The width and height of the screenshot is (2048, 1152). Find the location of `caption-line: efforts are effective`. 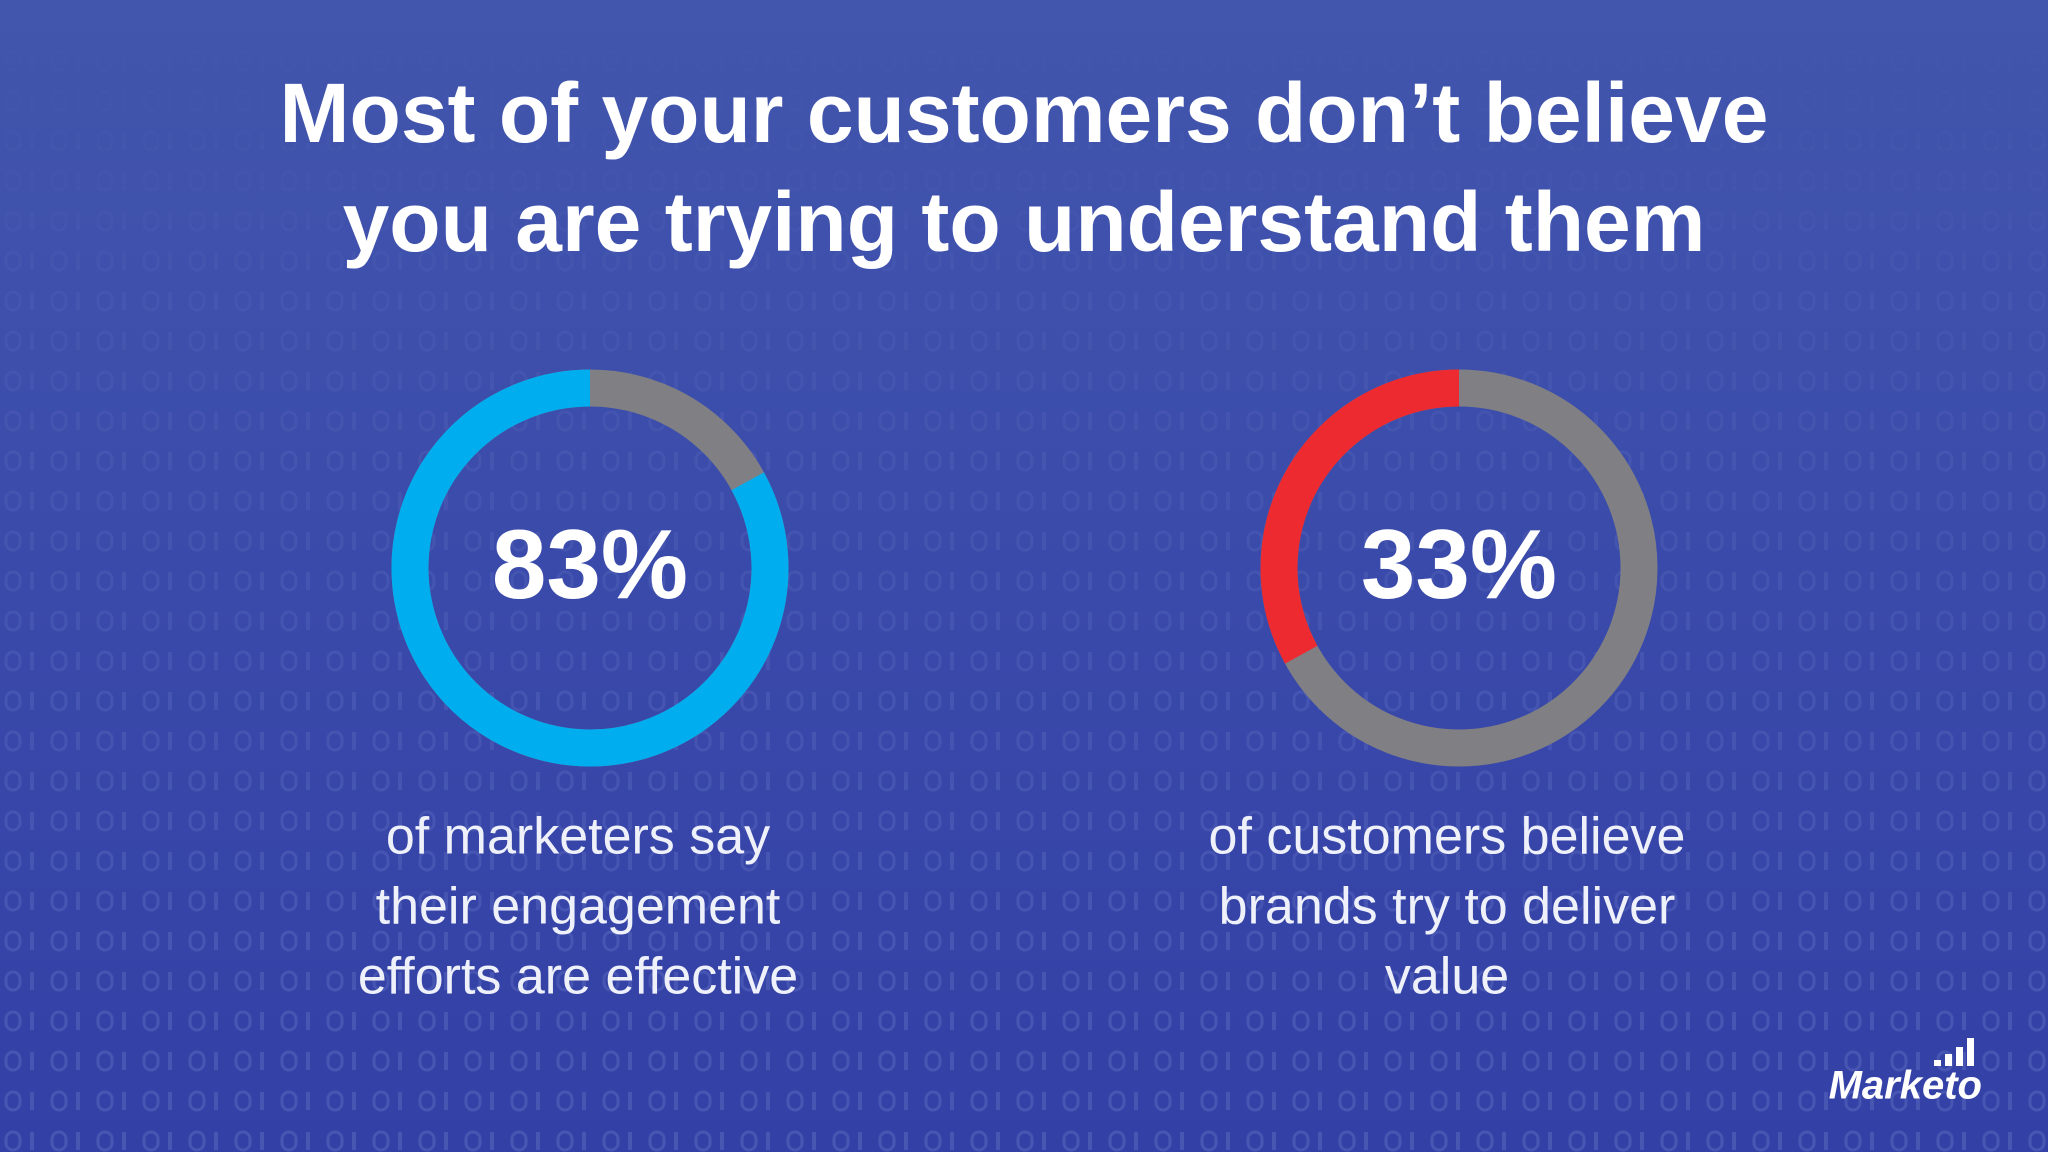

caption-line: efforts are effective is located at coordinates (578, 977).